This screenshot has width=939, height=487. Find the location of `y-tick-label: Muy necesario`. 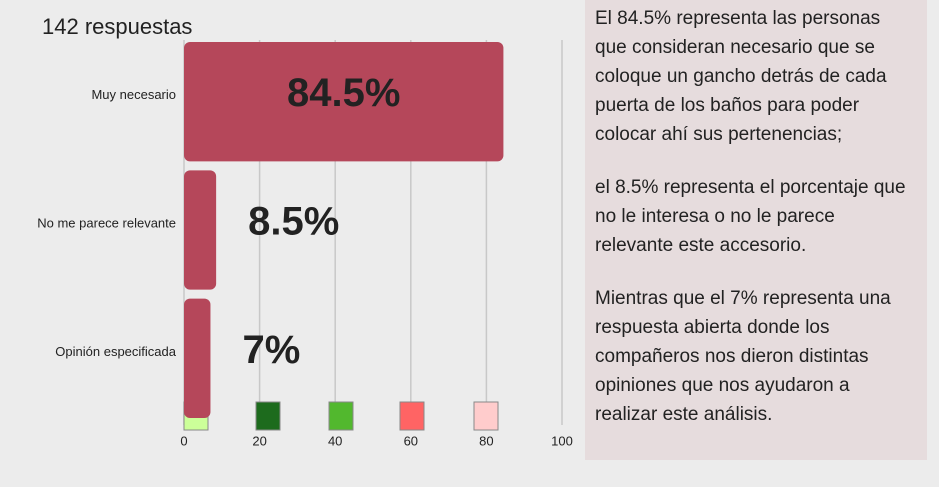

y-tick-label: Muy necesario is located at coordinates (133, 94).